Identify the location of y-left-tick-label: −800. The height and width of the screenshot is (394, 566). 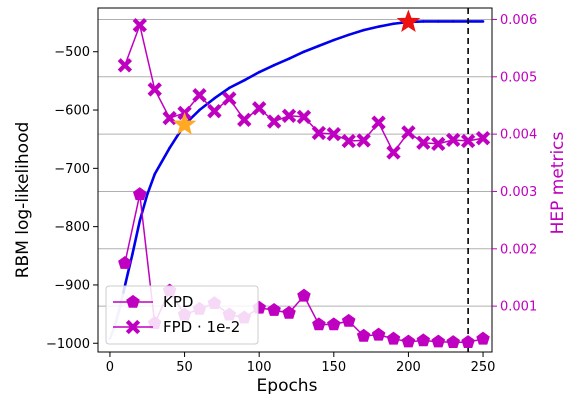
(72, 227).